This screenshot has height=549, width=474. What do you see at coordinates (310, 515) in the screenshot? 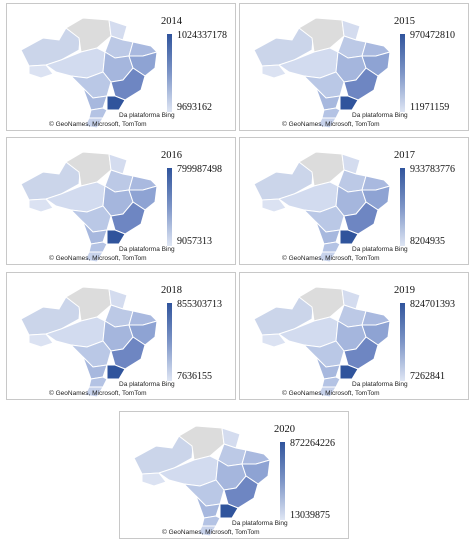
I see `legend-min-value: 13039875` at bounding box center [310, 515].